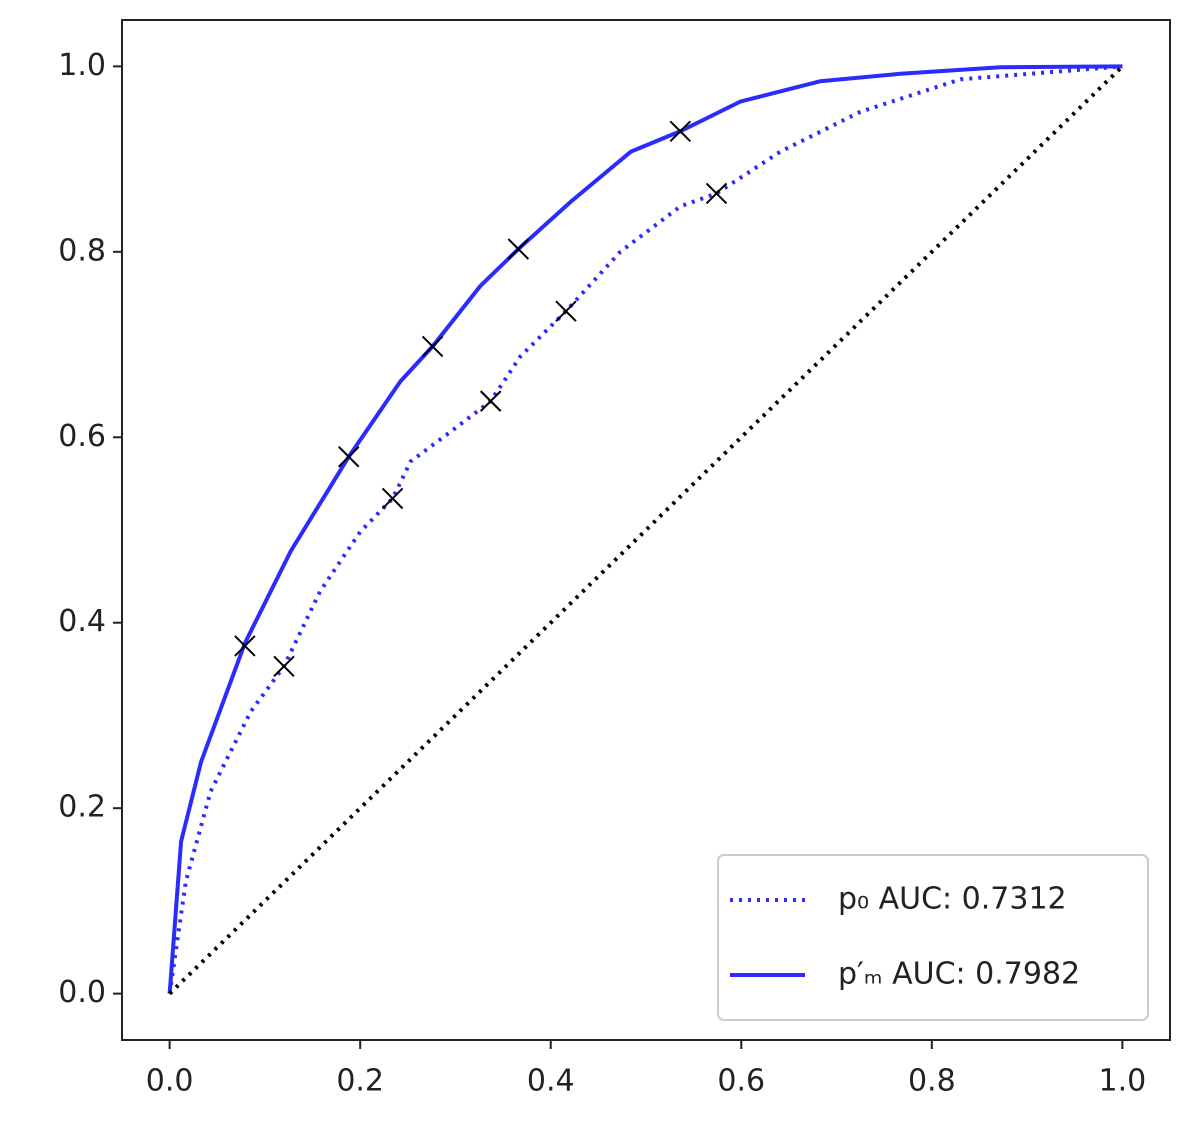  I want to click on y-tick-label: 0.6, so click(82, 436).